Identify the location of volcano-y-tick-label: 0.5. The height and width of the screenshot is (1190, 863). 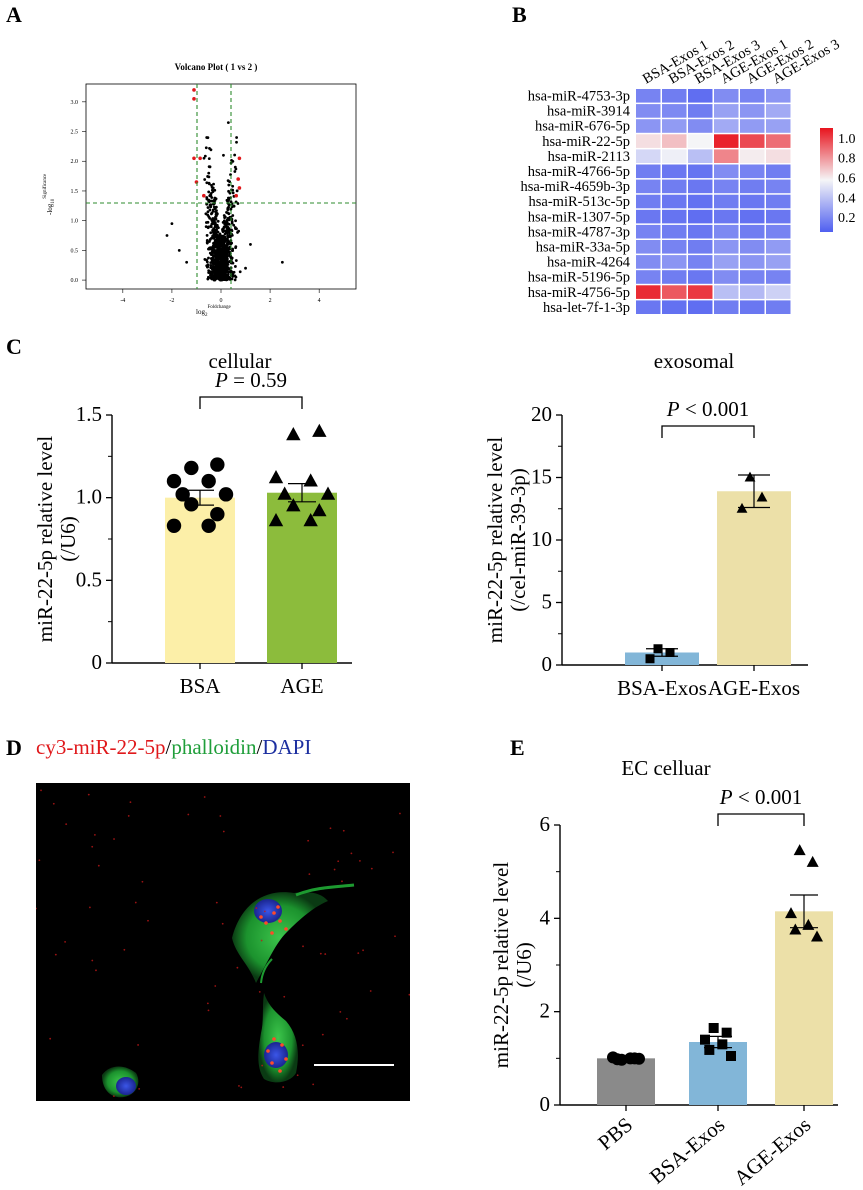
(75, 251).